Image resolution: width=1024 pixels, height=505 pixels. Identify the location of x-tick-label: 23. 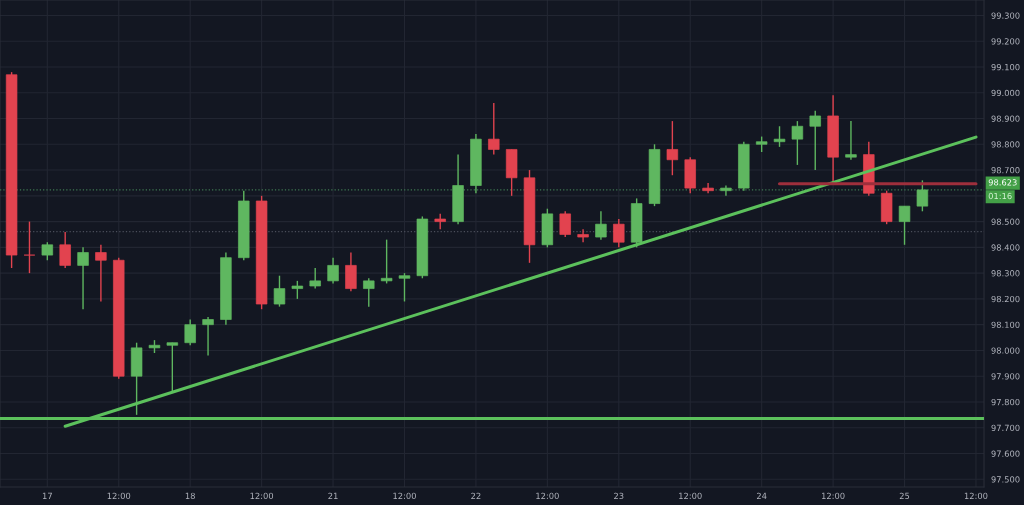
(619, 496).